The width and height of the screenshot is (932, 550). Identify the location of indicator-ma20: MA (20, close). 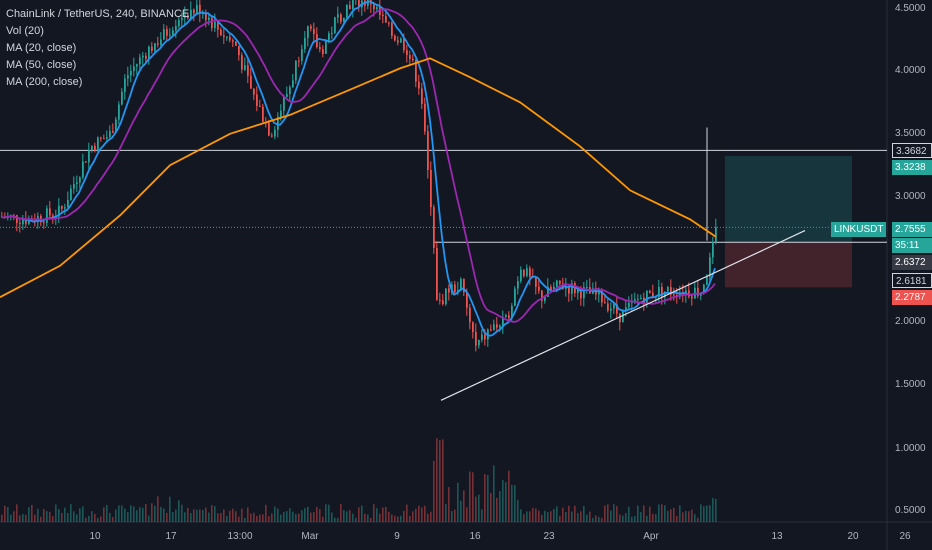
(41, 48).